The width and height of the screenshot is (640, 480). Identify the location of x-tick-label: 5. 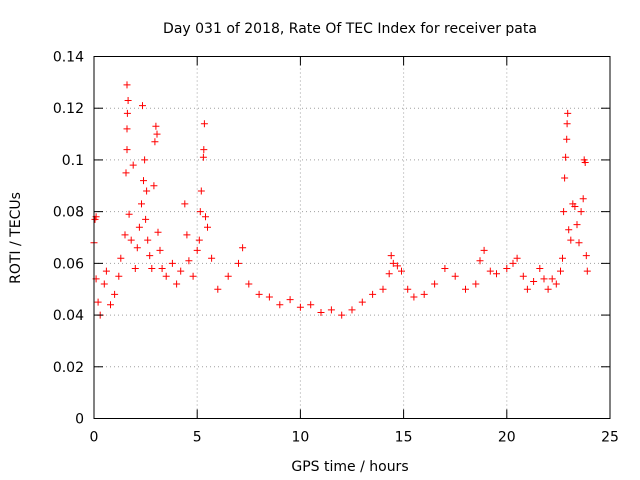
(197, 438).